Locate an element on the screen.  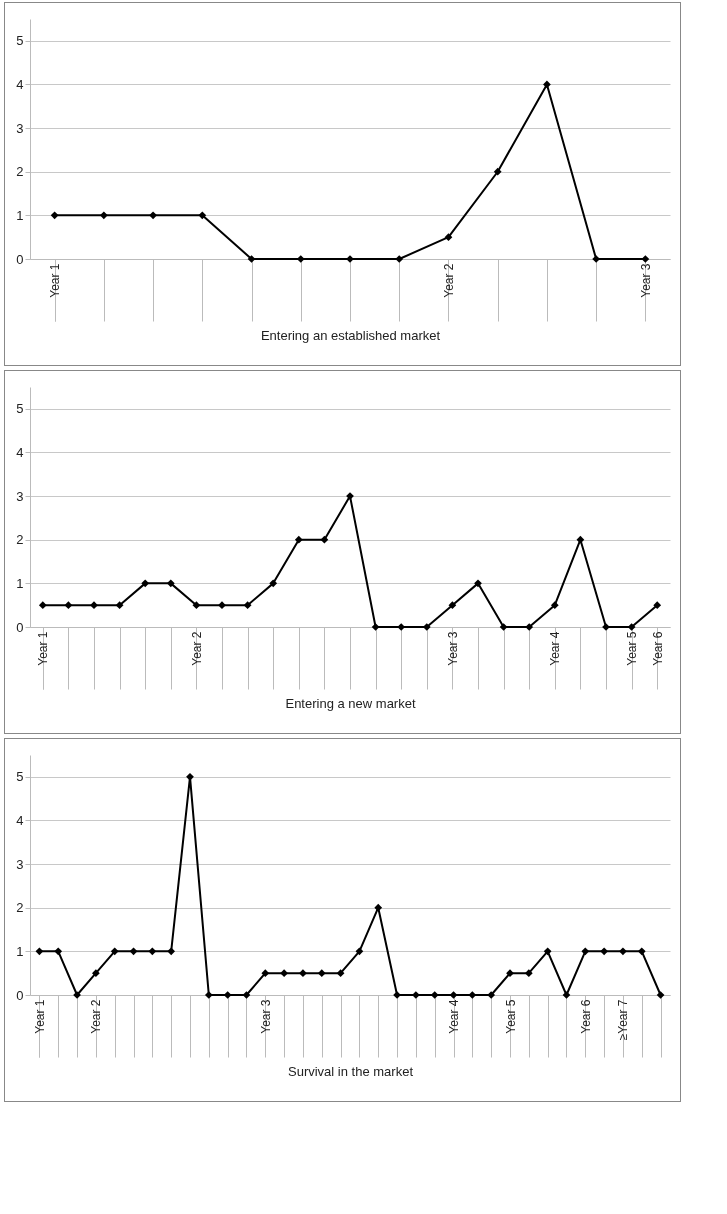
x-tick-label: ≥Year 7 is located at coordinates (623, 1020).